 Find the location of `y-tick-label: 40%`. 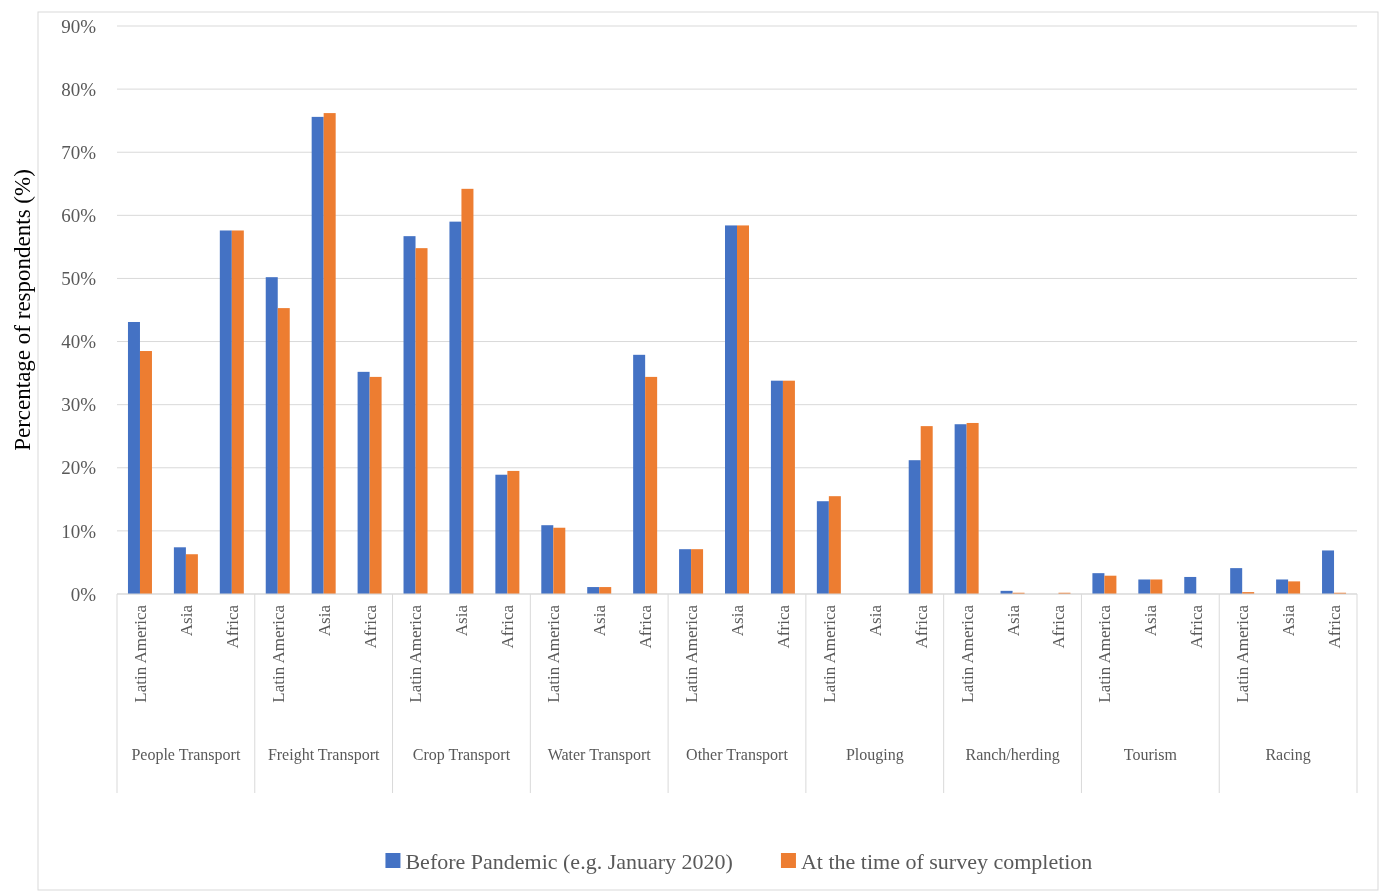

y-tick-label: 40% is located at coordinates (79, 342).